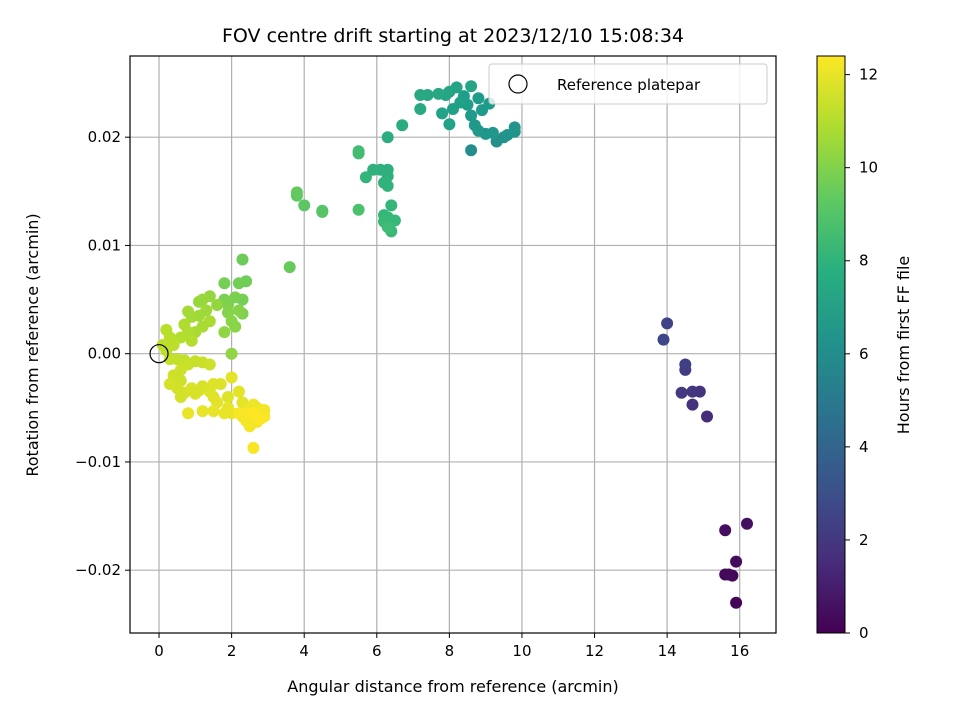 The height and width of the screenshot is (720, 960). Describe the element at coordinates (377, 651) in the screenshot. I see `x-tick-label: 6` at that location.